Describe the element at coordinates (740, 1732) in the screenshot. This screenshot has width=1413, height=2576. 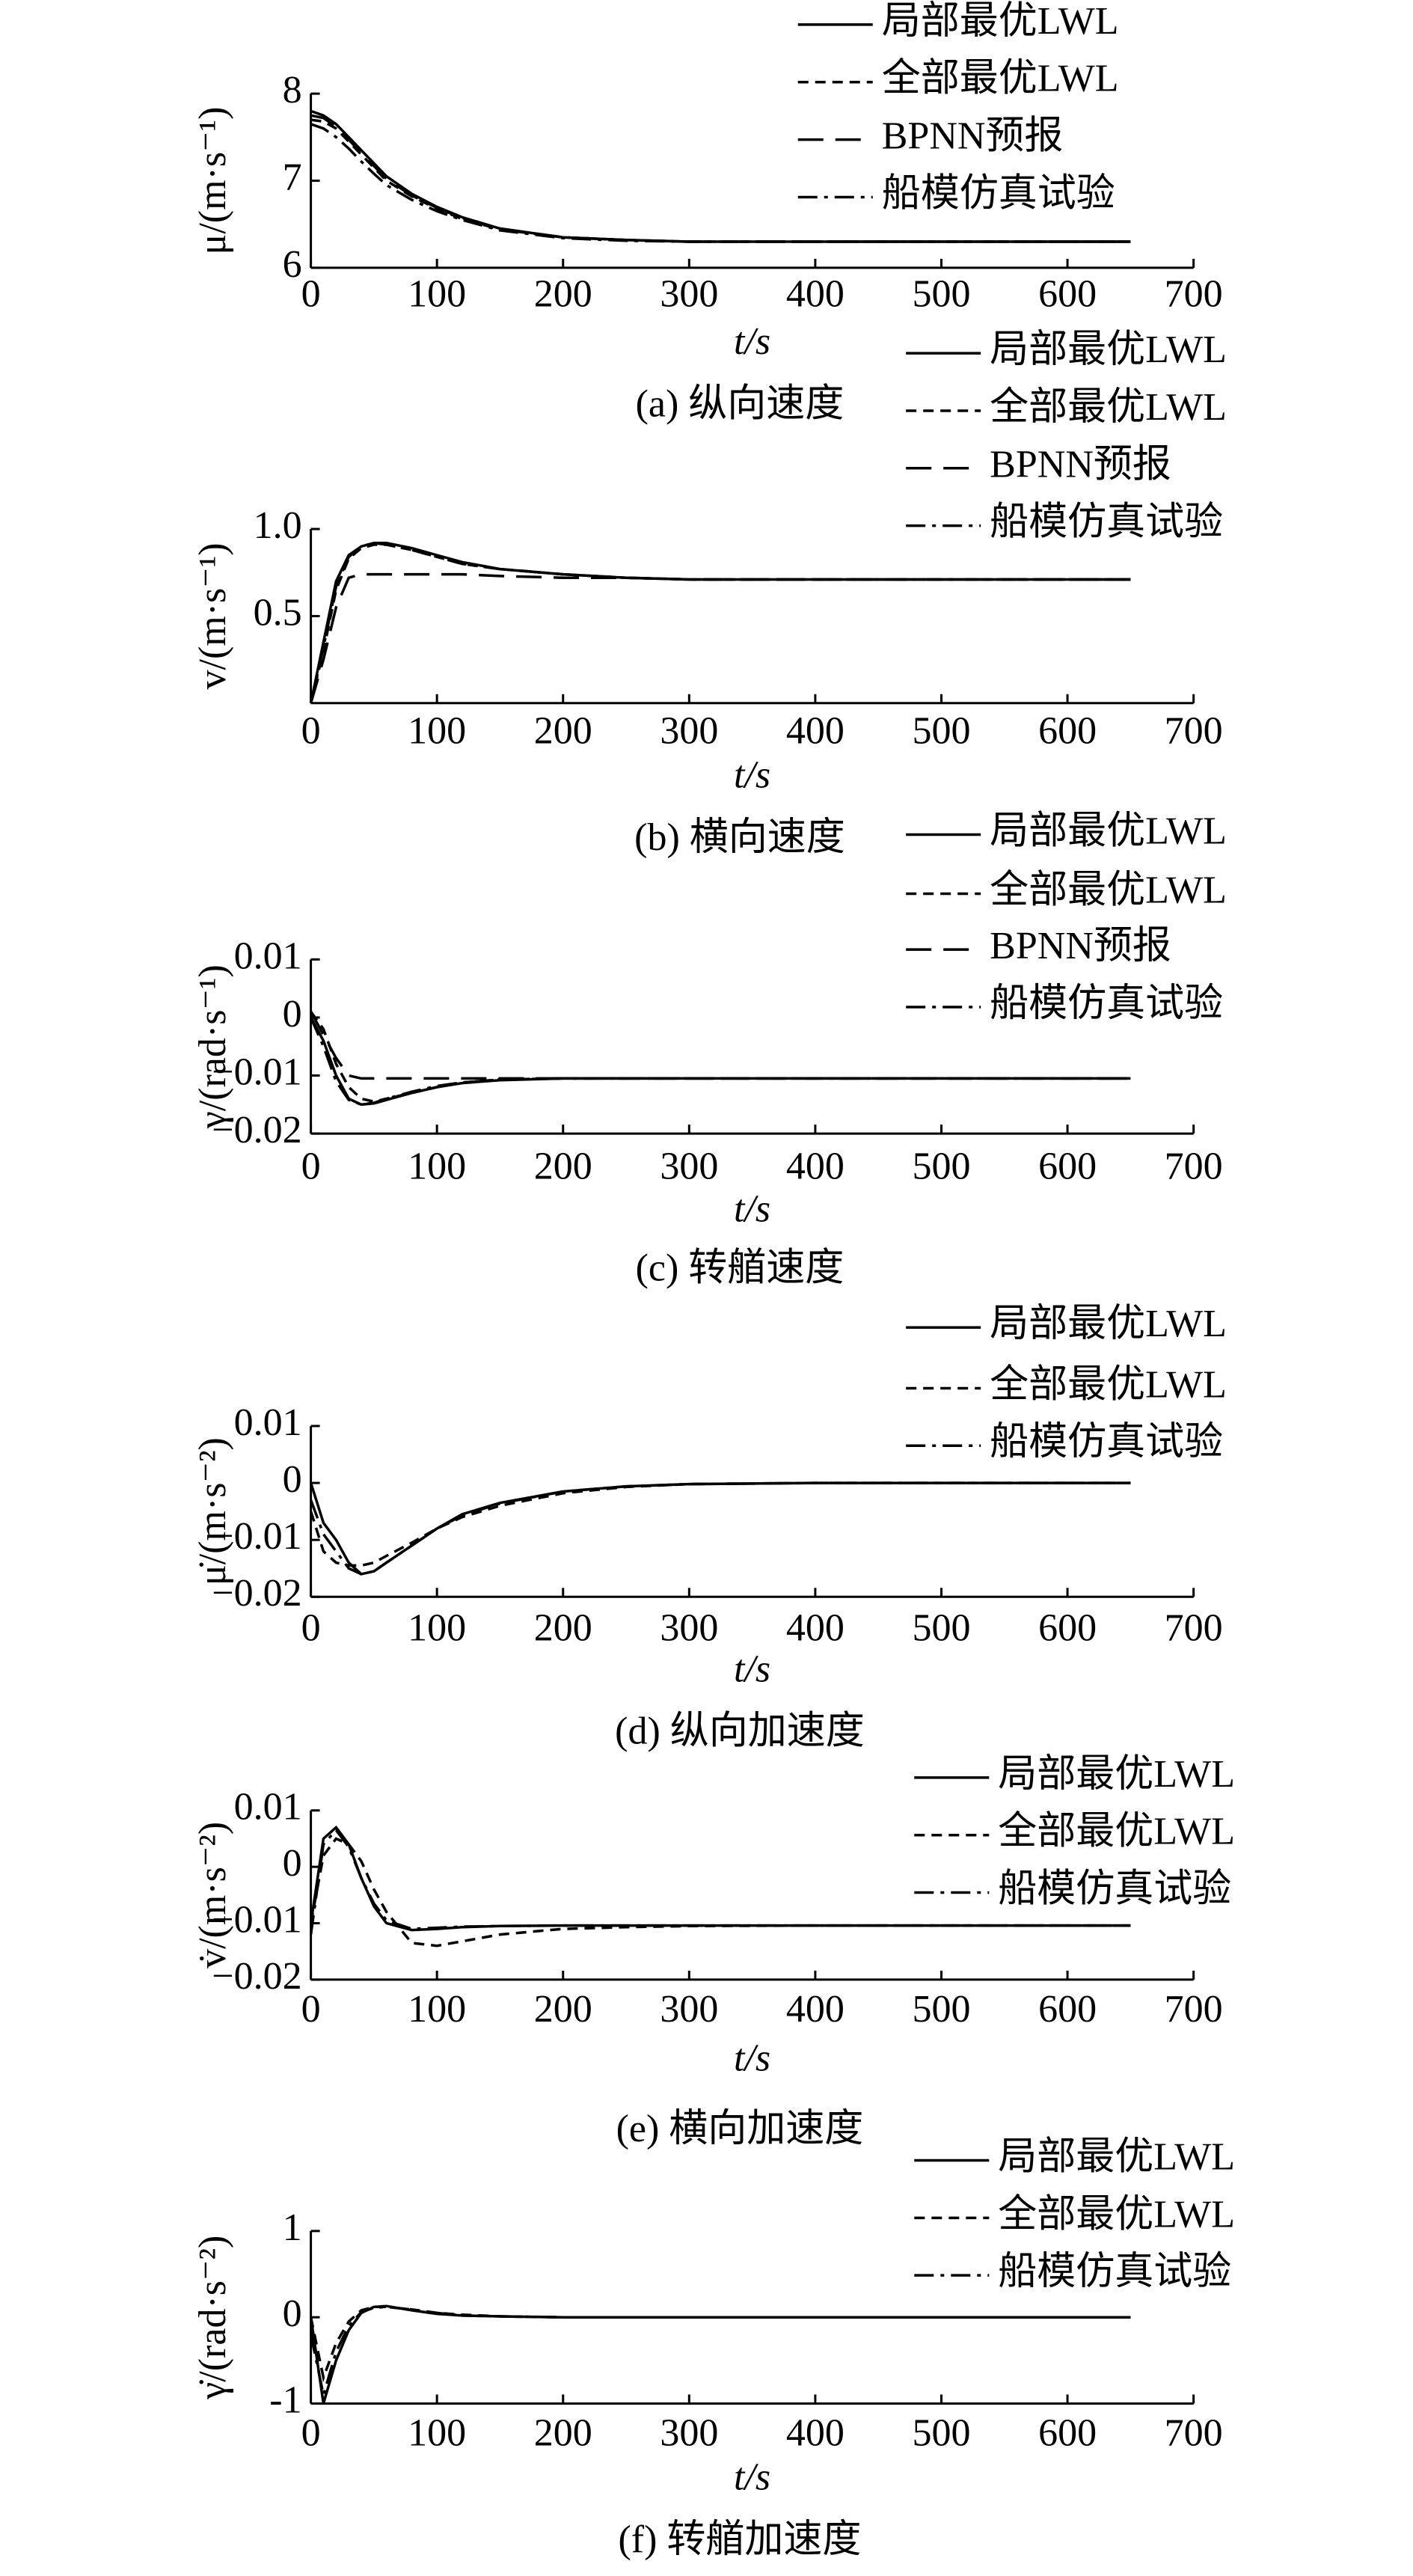
I see `caption: (d) 纵向加速度` at that location.